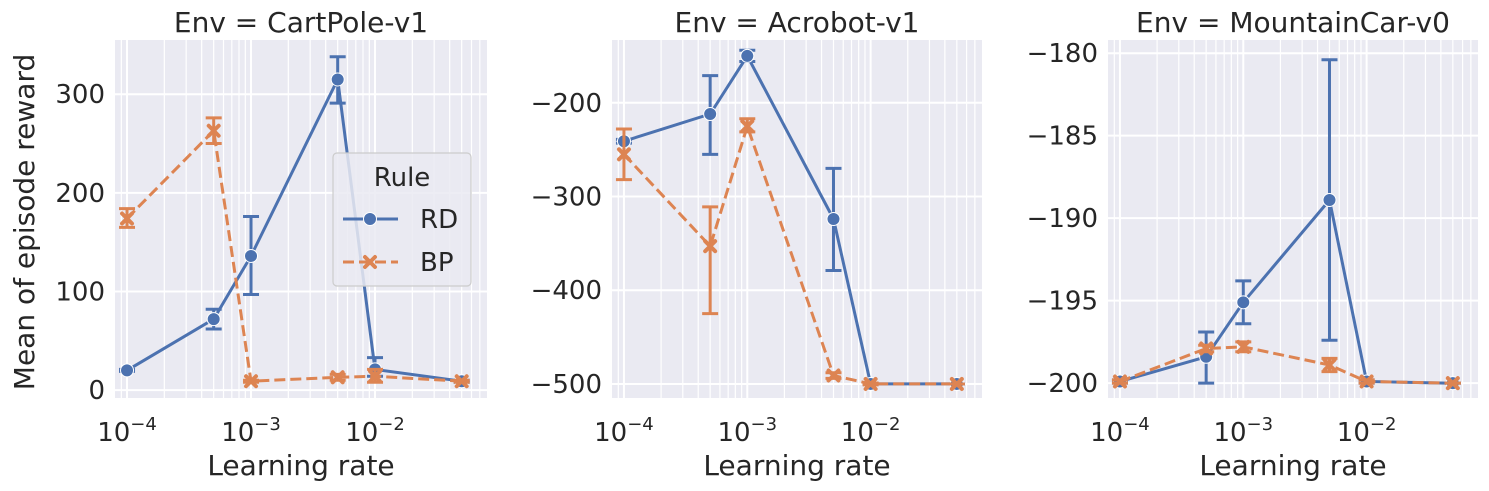 The image size is (1489, 491). Describe the element at coordinates (24, 222) in the screenshot. I see `y-axis-label: Mean of episode reward` at that location.